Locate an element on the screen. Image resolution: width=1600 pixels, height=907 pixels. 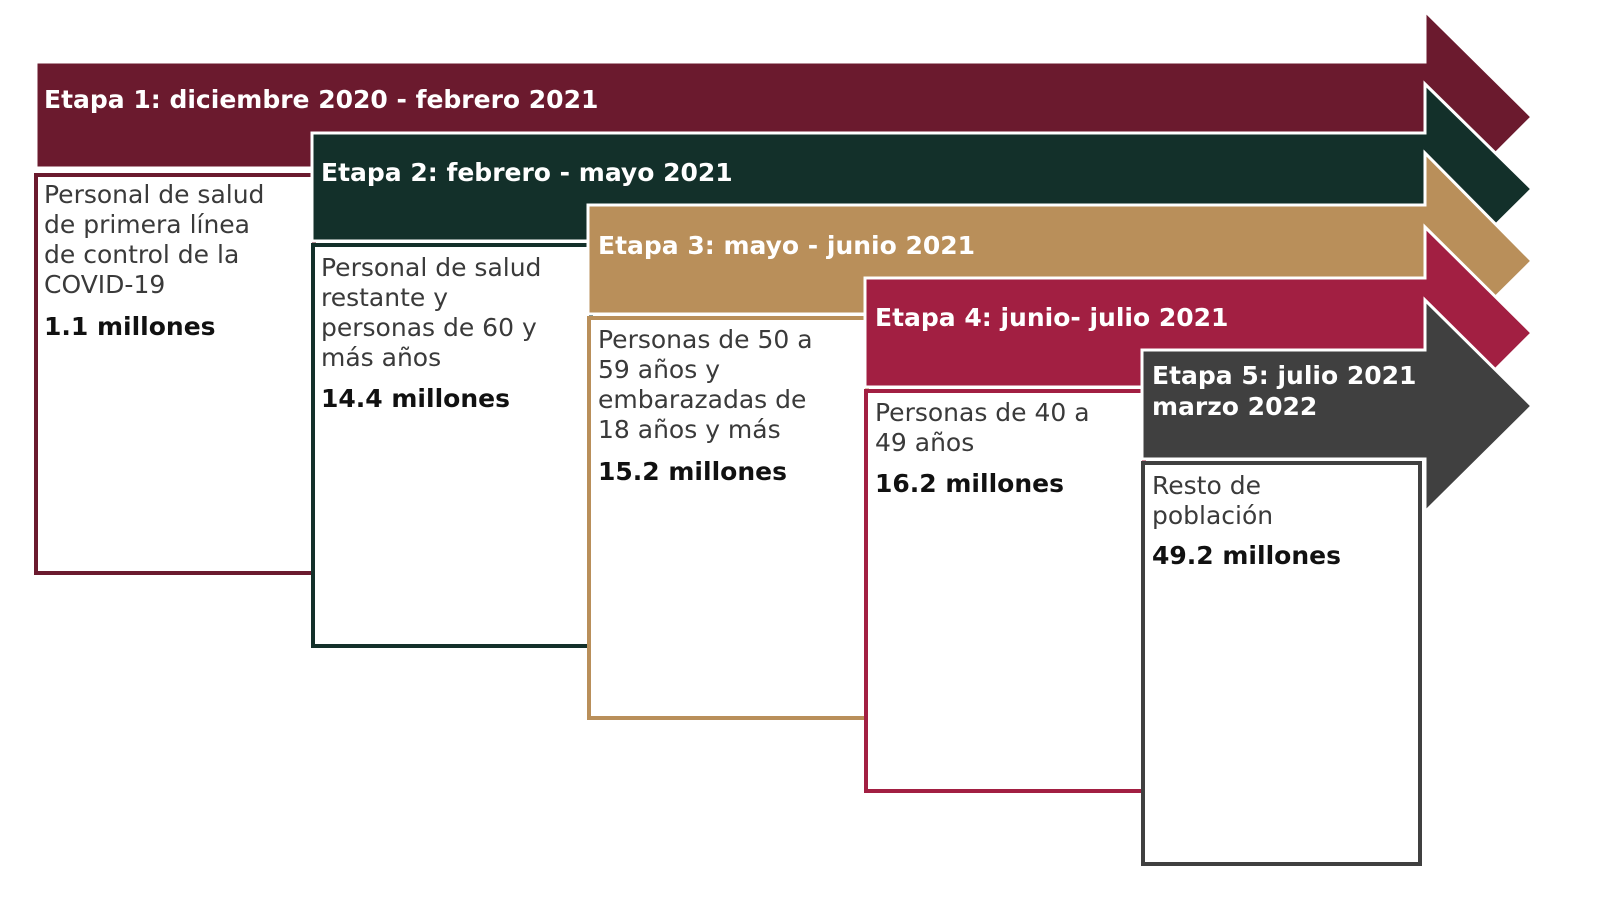
stage-4-title: Etapa 4: junio- julio 2021 is located at coordinates (1052, 317).